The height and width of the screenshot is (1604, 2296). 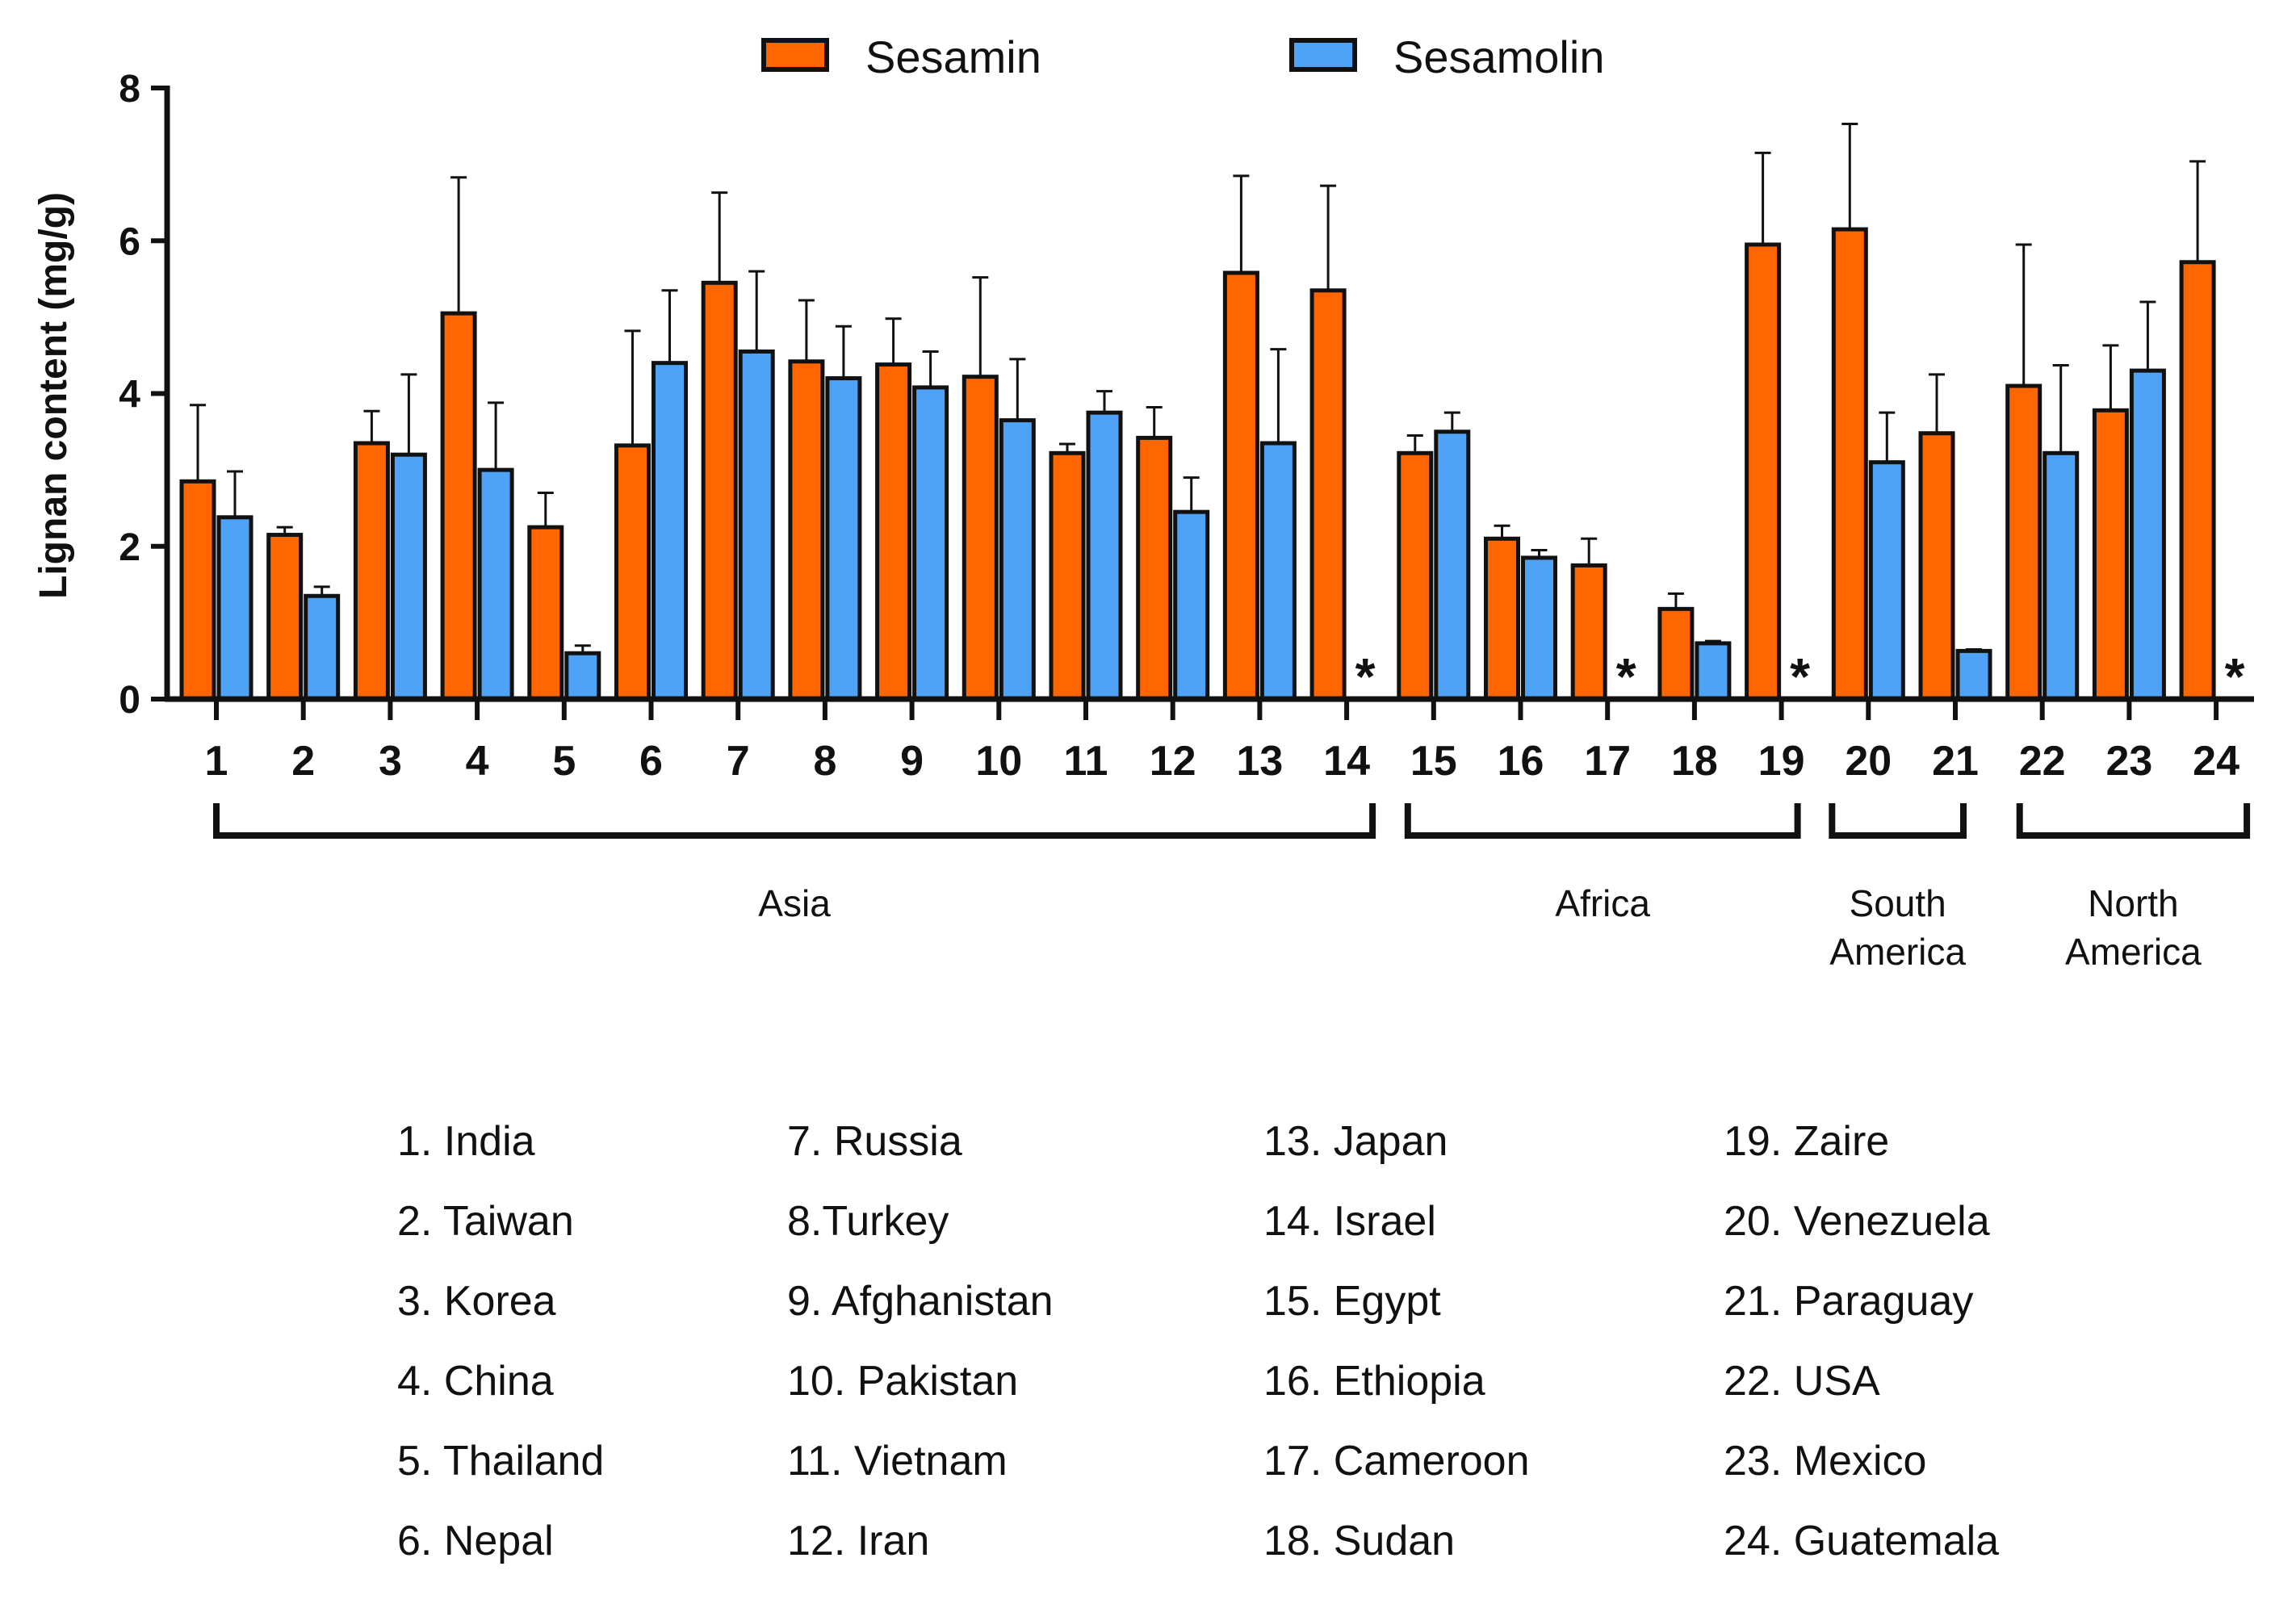 I want to click on country-legend-entry: 6. Nepal, so click(x=475, y=1541).